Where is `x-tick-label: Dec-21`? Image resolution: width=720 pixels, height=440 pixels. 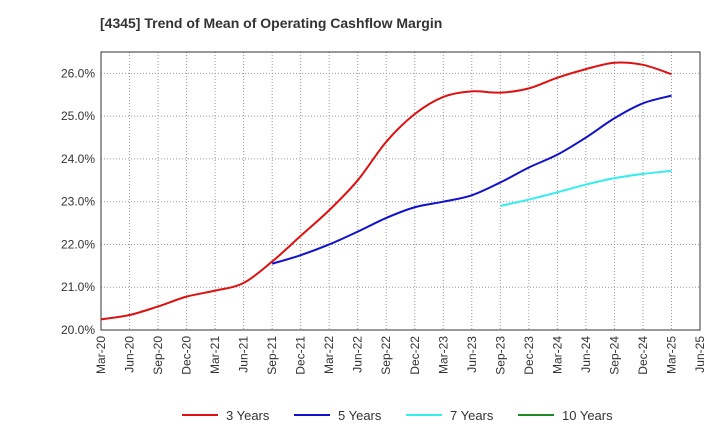 x-tick-label: Dec-21 is located at coordinates (301, 355).